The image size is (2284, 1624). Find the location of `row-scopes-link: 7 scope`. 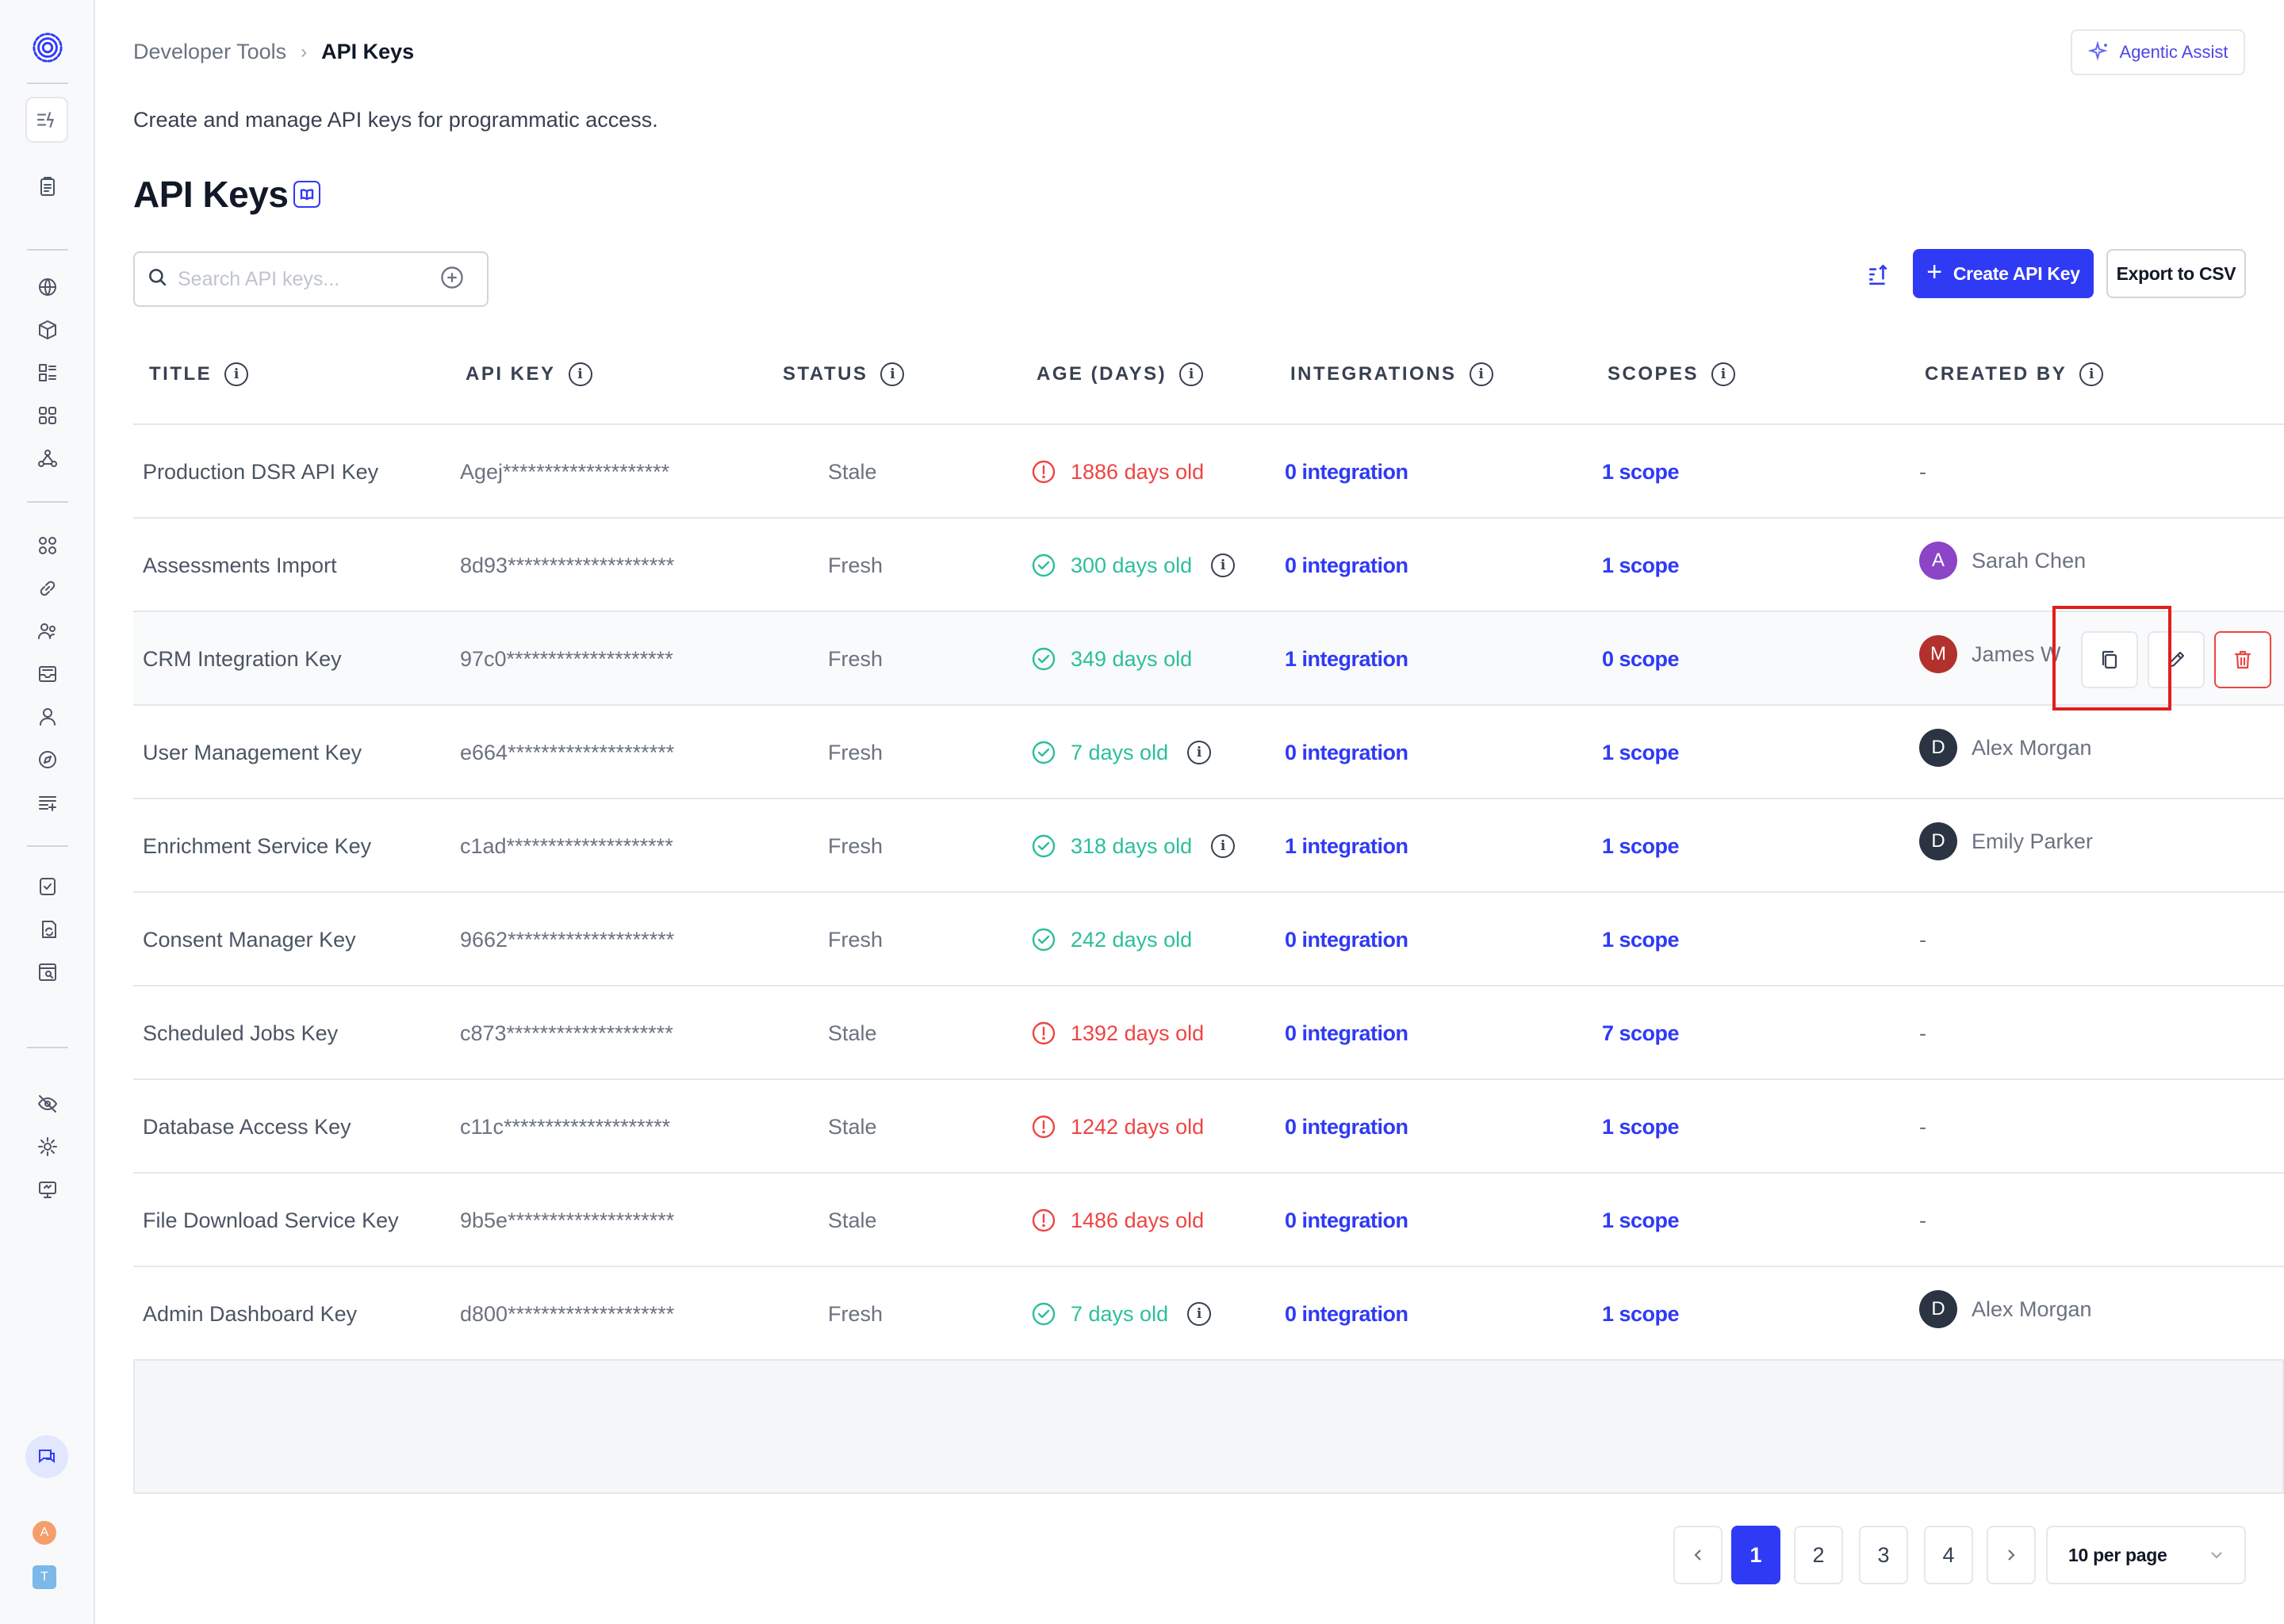

row-scopes-link: 7 scope is located at coordinates (1641, 1033).